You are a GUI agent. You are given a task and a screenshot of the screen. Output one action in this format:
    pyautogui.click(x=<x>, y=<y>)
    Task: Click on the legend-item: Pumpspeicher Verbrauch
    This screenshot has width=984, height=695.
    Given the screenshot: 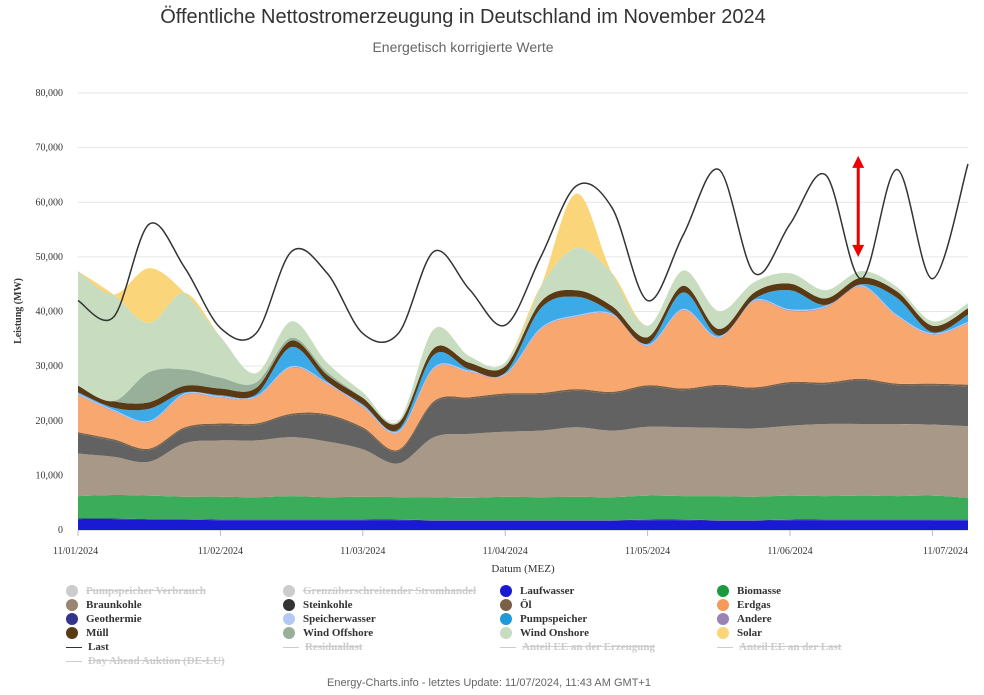 What is the action you would take?
    pyautogui.click(x=136, y=591)
    